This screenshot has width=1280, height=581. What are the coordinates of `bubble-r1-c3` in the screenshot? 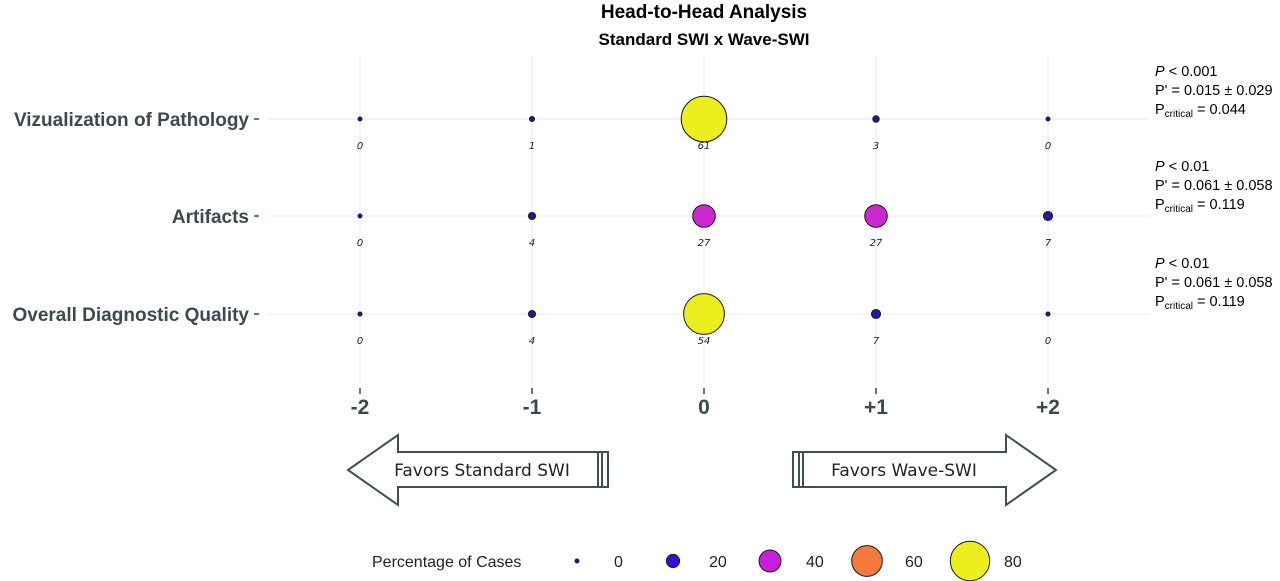 It's located at (876, 216).